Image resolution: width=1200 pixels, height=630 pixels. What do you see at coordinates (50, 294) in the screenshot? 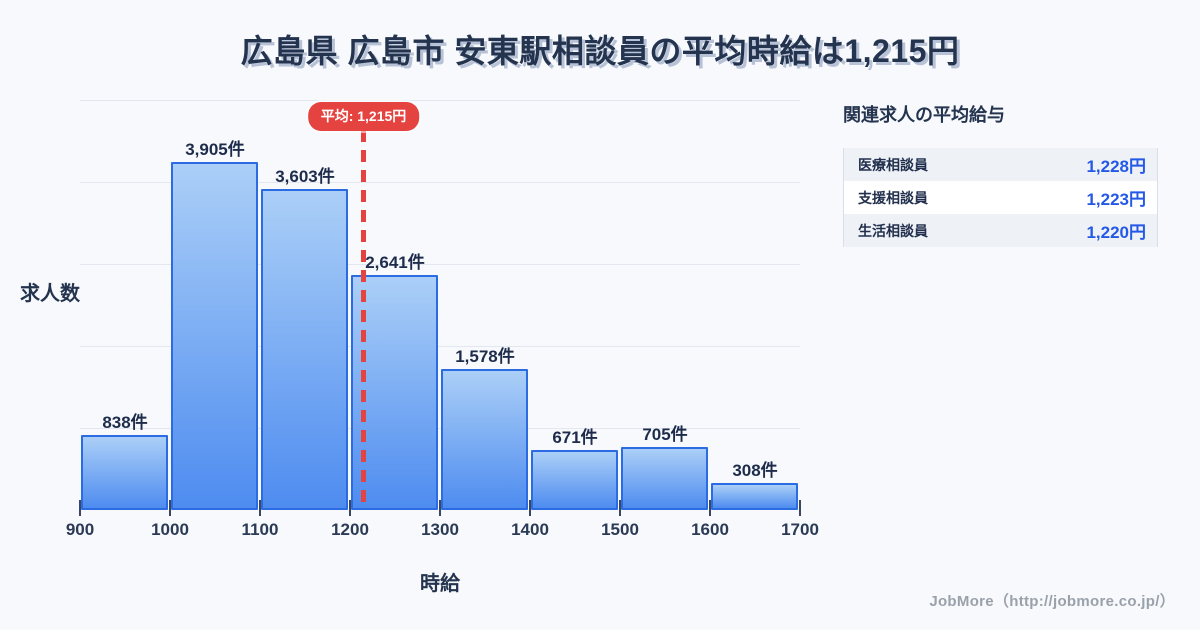
I see `y-axis-label: 求人数` at bounding box center [50, 294].